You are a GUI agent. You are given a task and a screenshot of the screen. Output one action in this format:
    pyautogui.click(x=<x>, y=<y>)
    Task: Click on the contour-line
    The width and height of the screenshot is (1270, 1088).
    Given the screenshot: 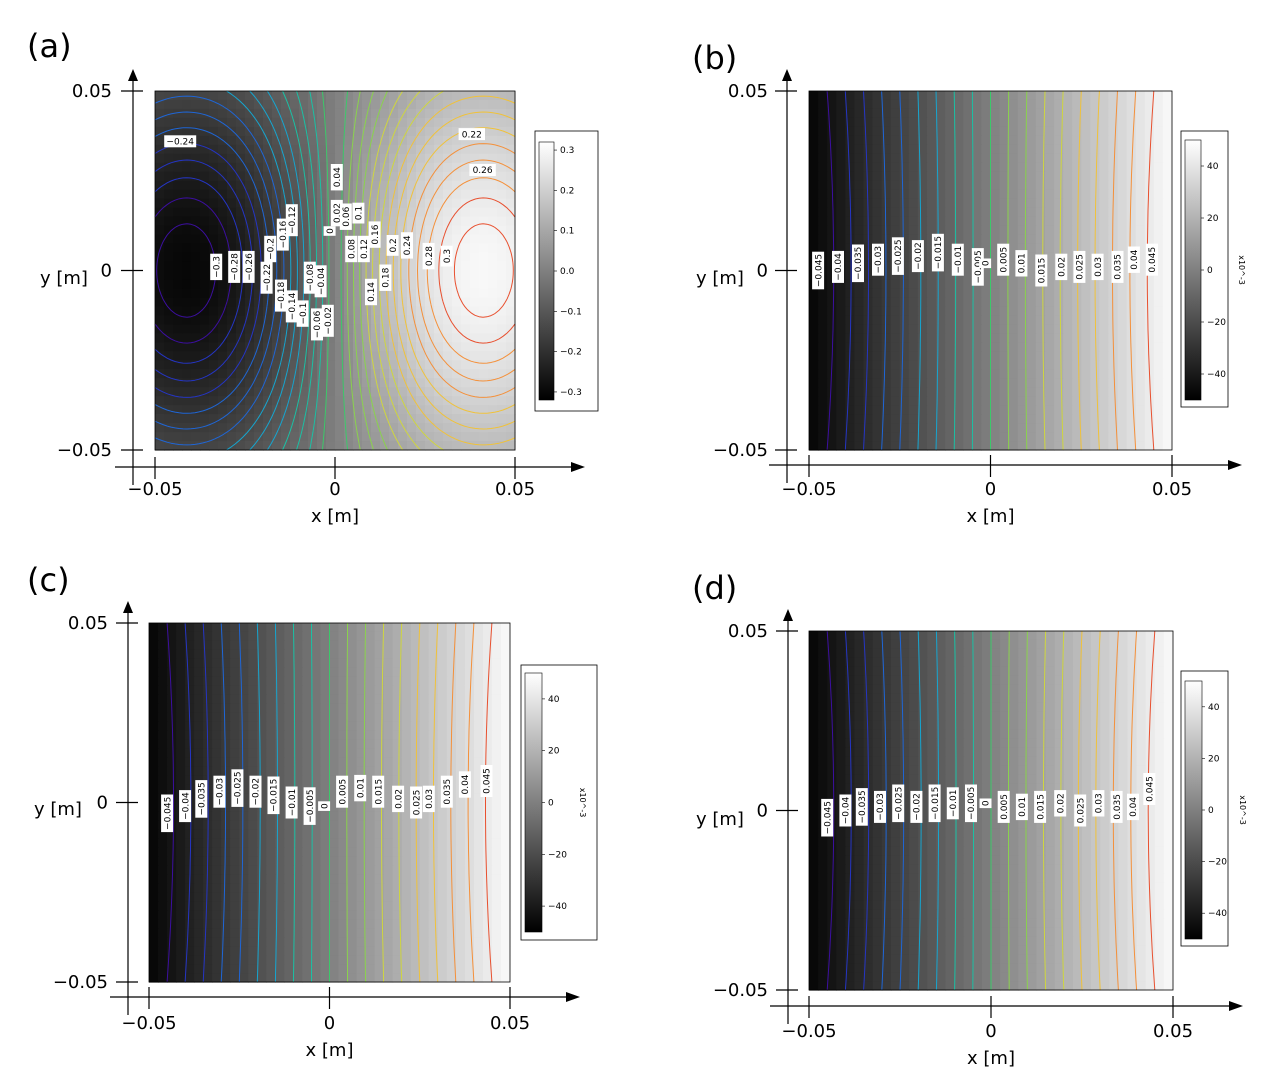 What is the action you would take?
    pyautogui.click(x=466, y=270)
    